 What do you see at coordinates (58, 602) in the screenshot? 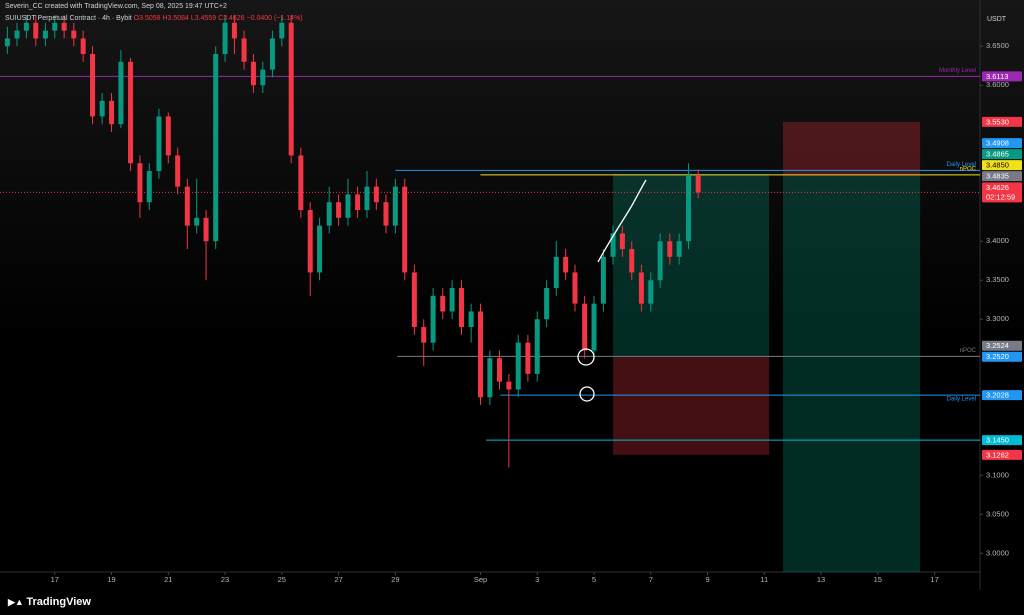
I see `brand-name: TradingView` at bounding box center [58, 602].